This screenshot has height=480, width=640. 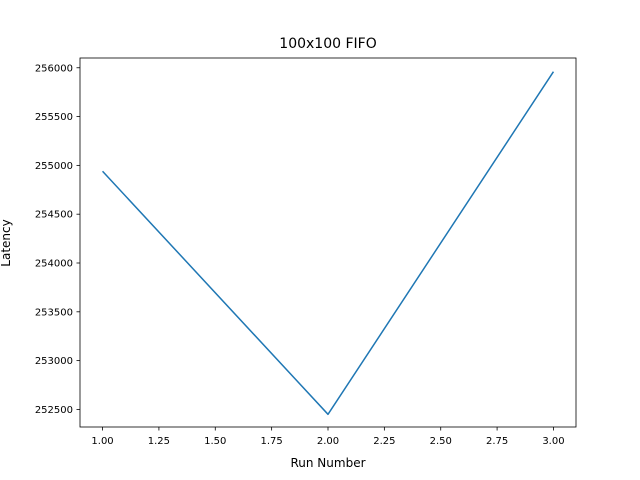 I want to click on y-tick-label: 252500, so click(x=54, y=410).